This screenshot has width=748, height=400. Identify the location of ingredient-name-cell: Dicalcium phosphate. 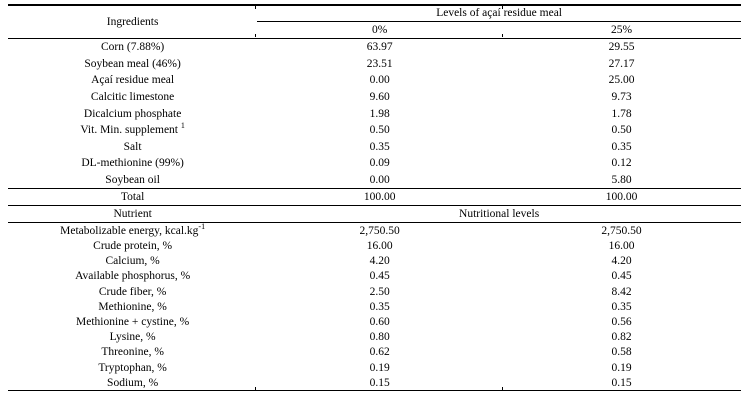
(132, 113).